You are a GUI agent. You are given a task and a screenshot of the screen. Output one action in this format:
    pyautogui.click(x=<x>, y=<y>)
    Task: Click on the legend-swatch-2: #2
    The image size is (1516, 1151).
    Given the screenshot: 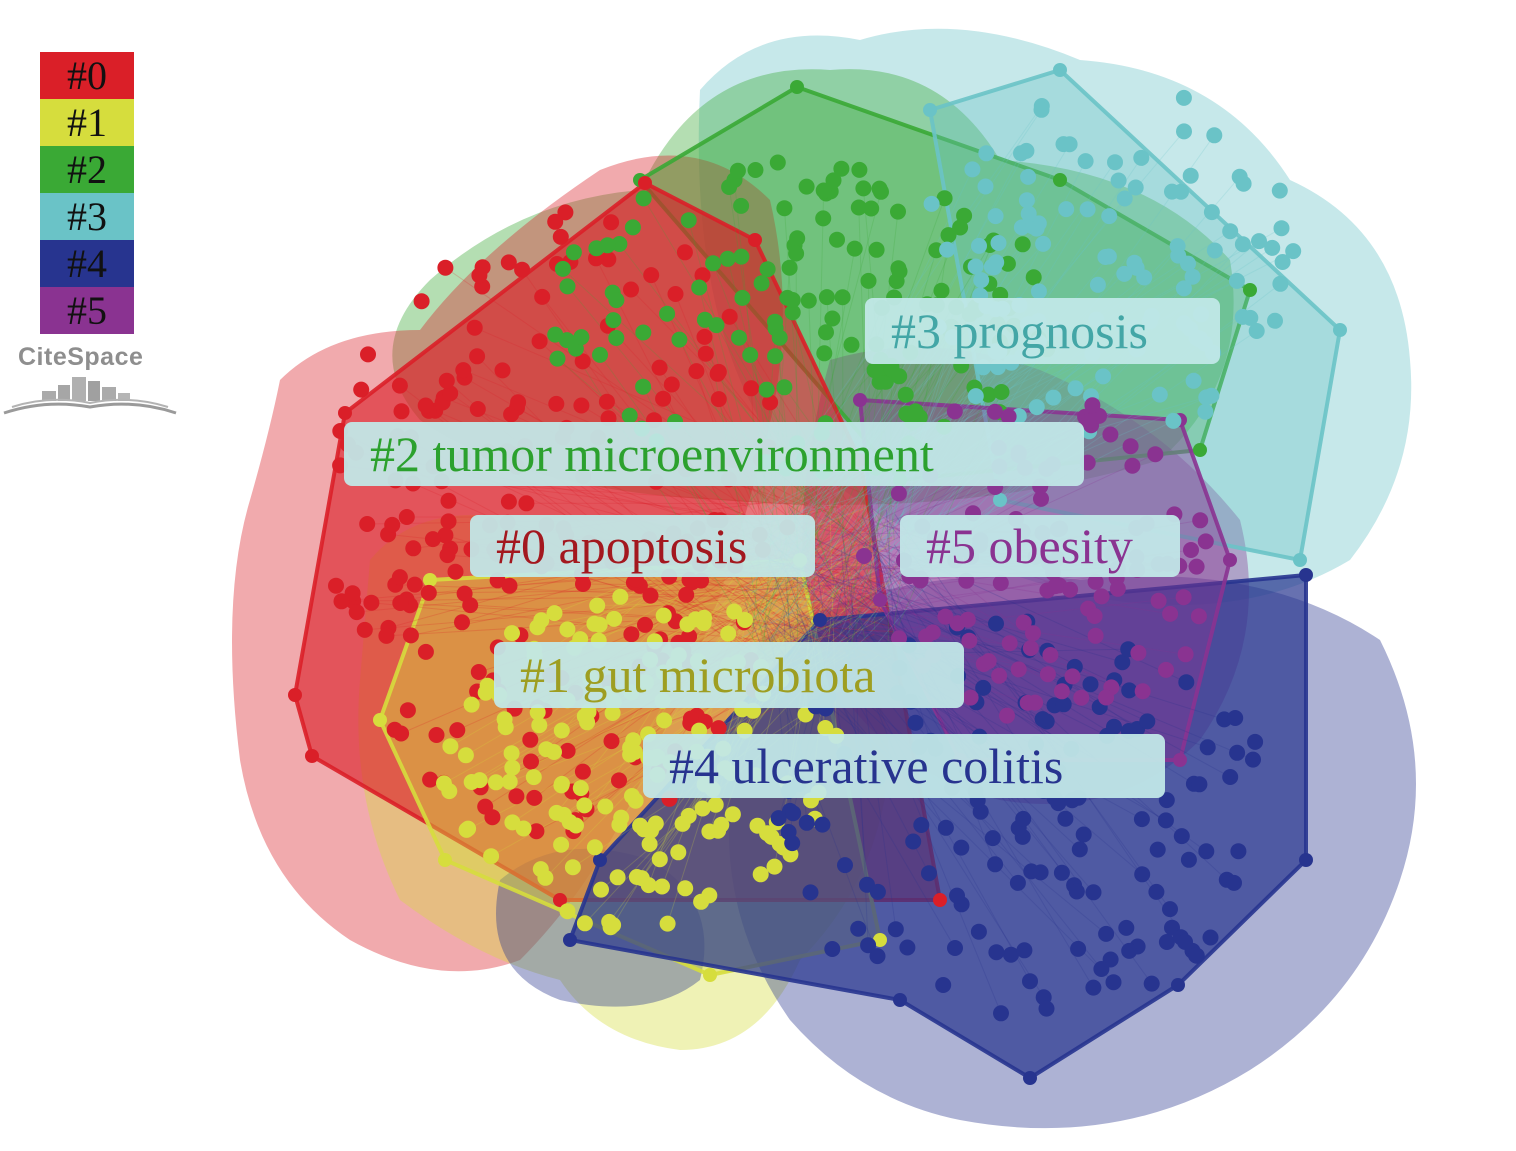 What is the action you would take?
    pyautogui.click(x=87, y=169)
    